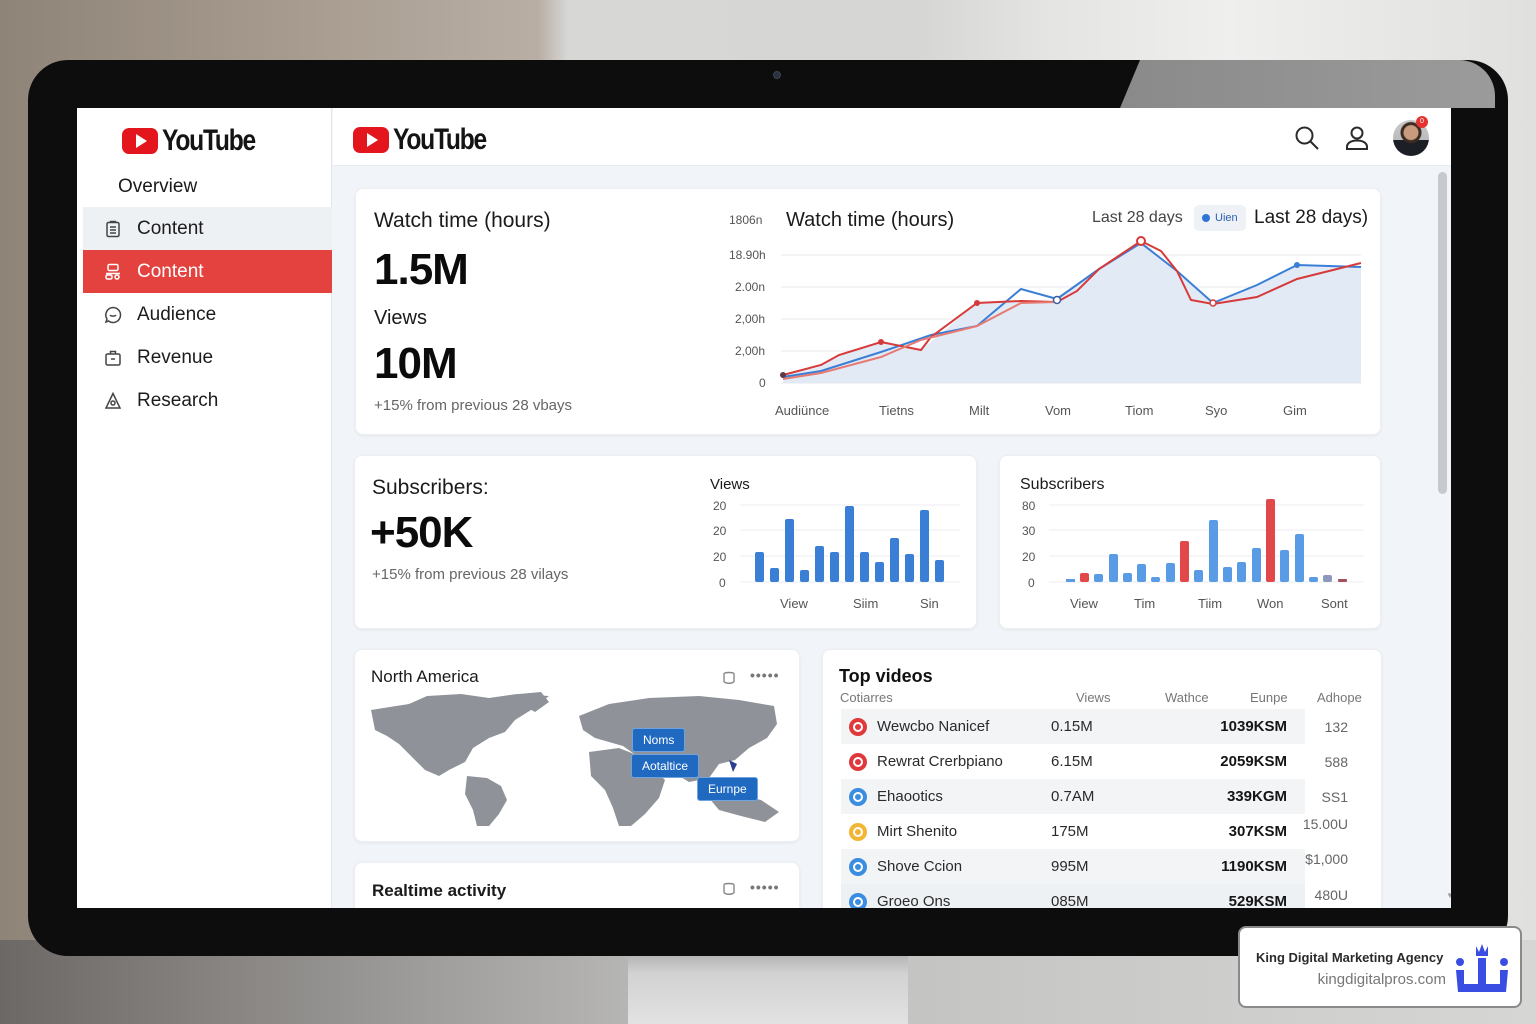 Image resolution: width=1536 pixels, height=1024 pixels. What do you see at coordinates (747, 255) in the screenshot?
I see `svg-text: 18.90h` at bounding box center [747, 255].